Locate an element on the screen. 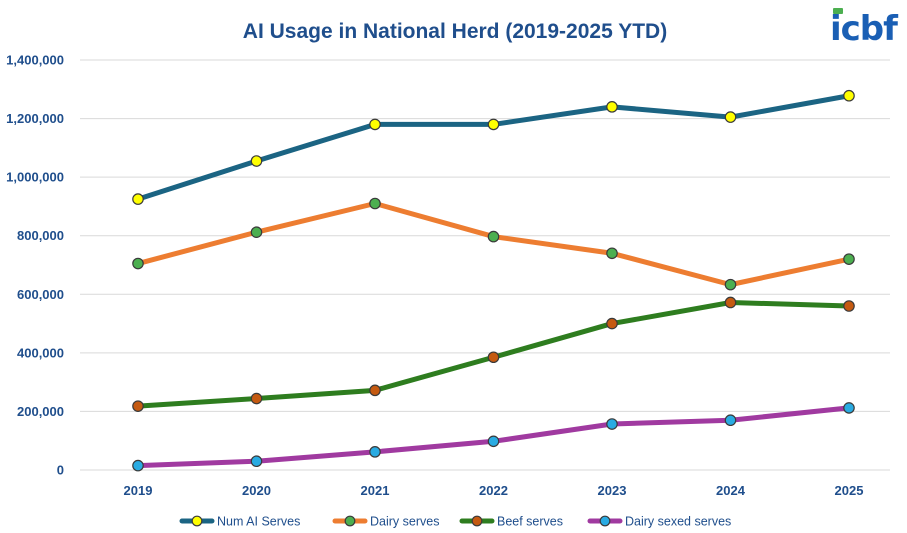 Image resolution: width=907 pixels, height=533 pixels. x-tick-label: 2021 is located at coordinates (375, 490).